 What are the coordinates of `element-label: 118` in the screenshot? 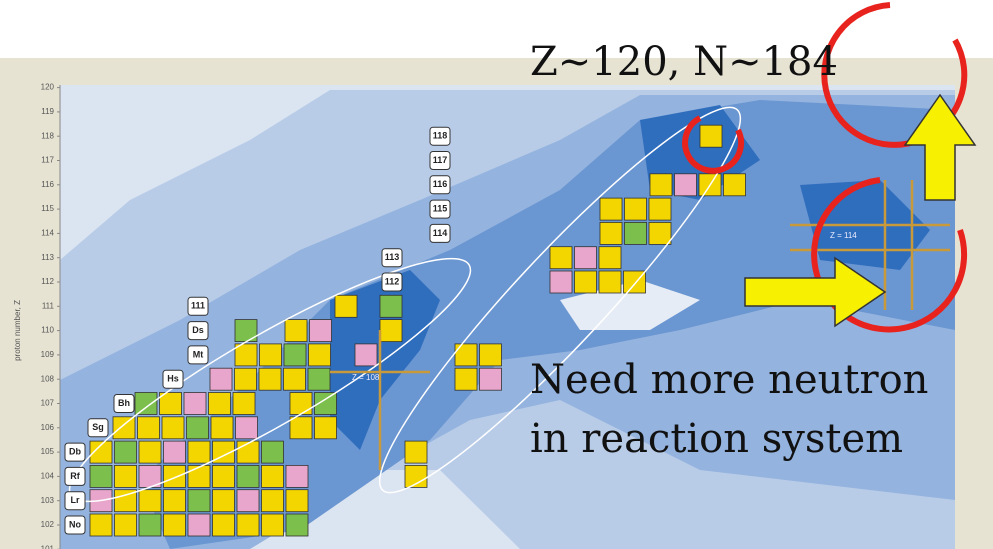 It's located at (440, 136).